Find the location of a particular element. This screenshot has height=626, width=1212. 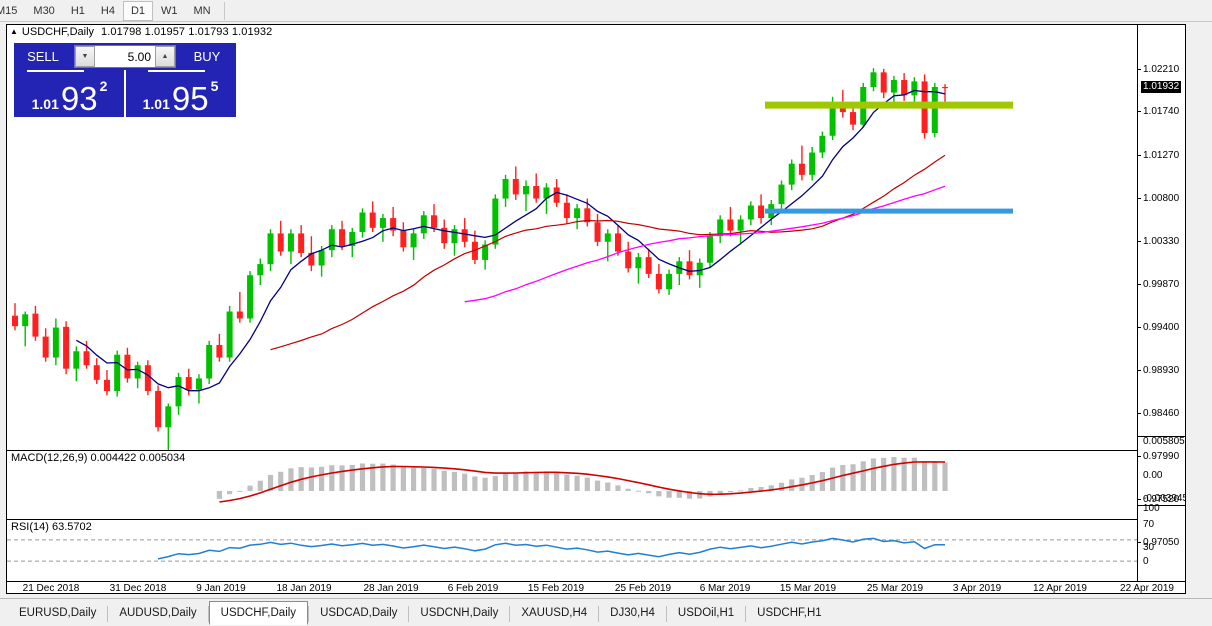

date-tick: 31 Dec 2018 is located at coordinates (138, 588).